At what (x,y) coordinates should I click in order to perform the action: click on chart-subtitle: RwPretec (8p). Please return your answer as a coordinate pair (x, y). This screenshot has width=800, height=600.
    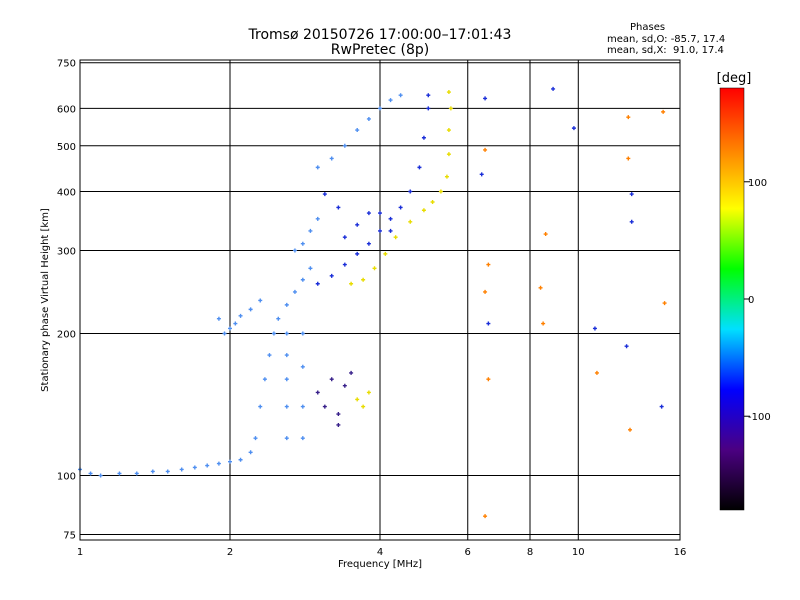
    Looking at the image, I should click on (380, 50).